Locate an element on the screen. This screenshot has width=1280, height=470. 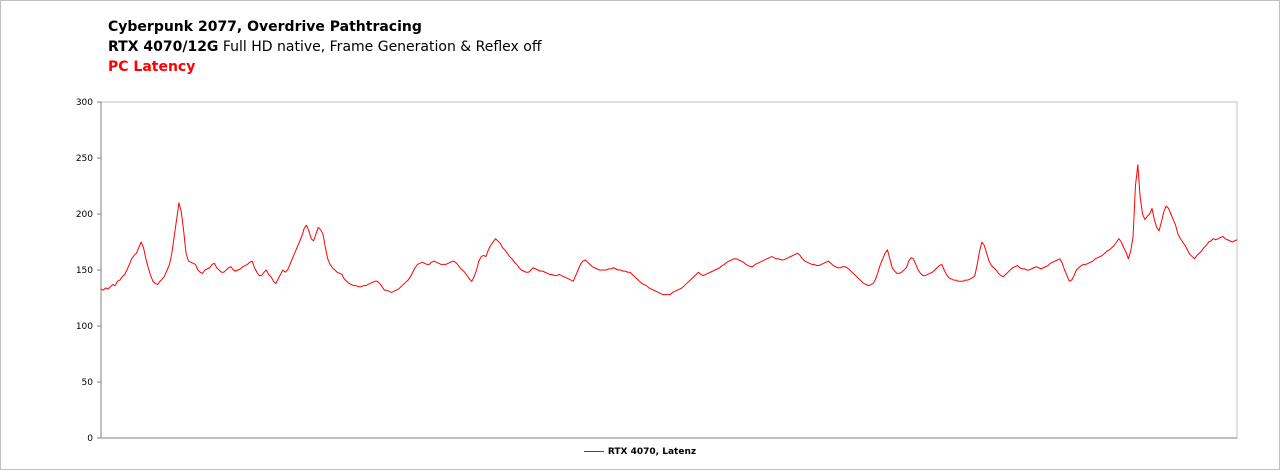
chart-subtitle-gpu: RTX 4070/12G is located at coordinates (163, 47).